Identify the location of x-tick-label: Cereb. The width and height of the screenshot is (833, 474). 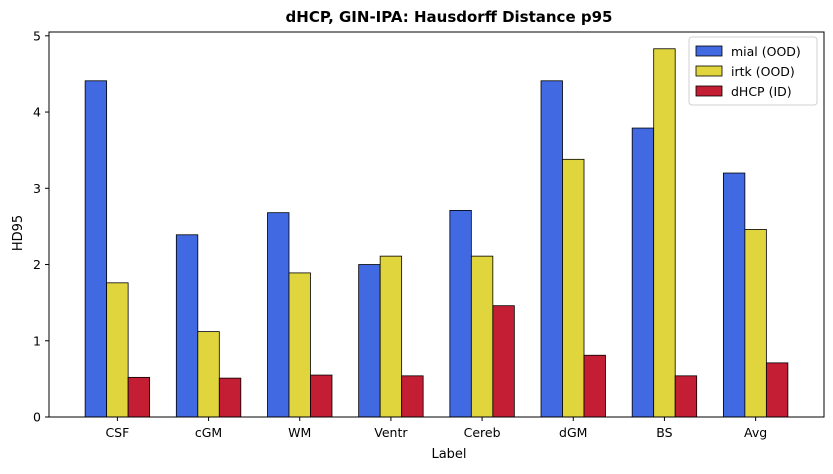
(482, 432).